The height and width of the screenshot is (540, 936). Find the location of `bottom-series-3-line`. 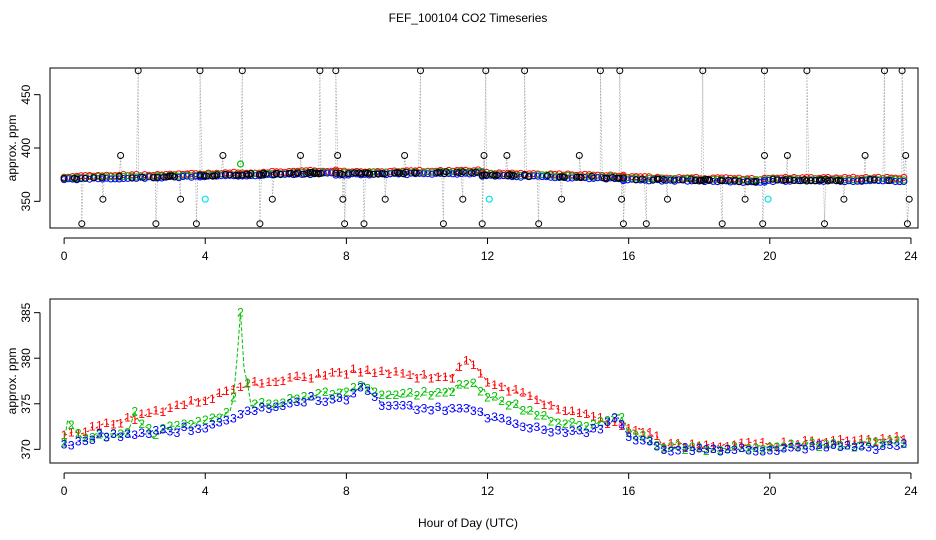

bottom-series-3-line is located at coordinates (484, 417).